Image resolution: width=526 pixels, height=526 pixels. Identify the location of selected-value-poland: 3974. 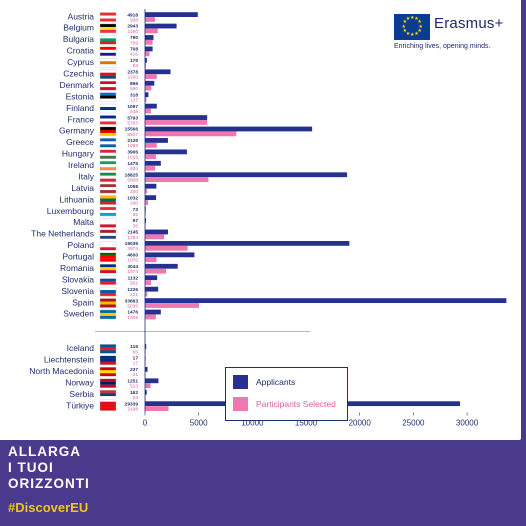
(132, 249).